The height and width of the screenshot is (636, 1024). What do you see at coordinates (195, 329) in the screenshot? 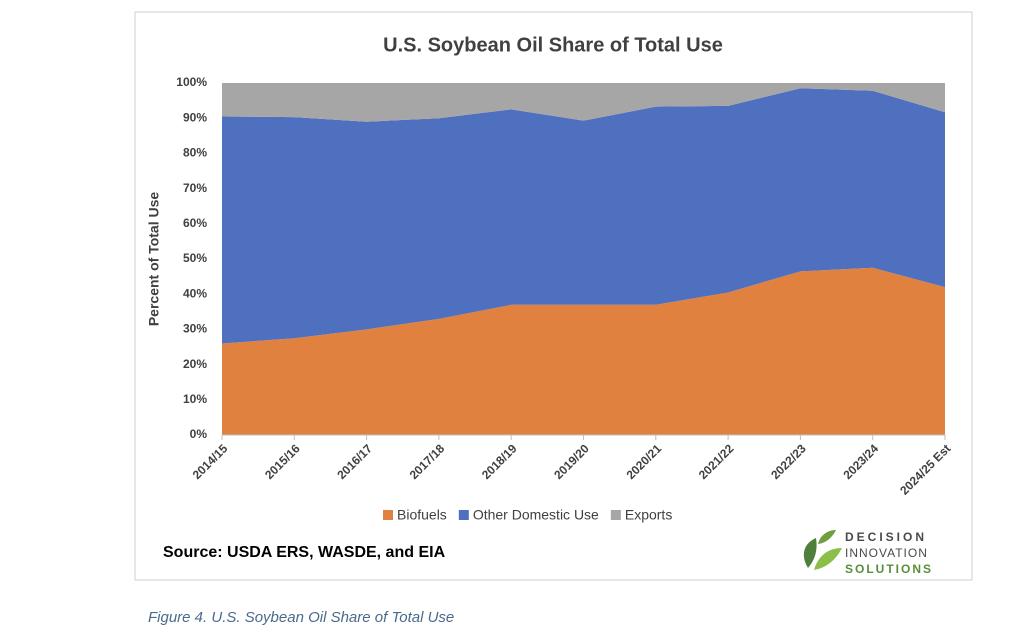
I see `y-tick-label: 30%` at bounding box center [195, 329].